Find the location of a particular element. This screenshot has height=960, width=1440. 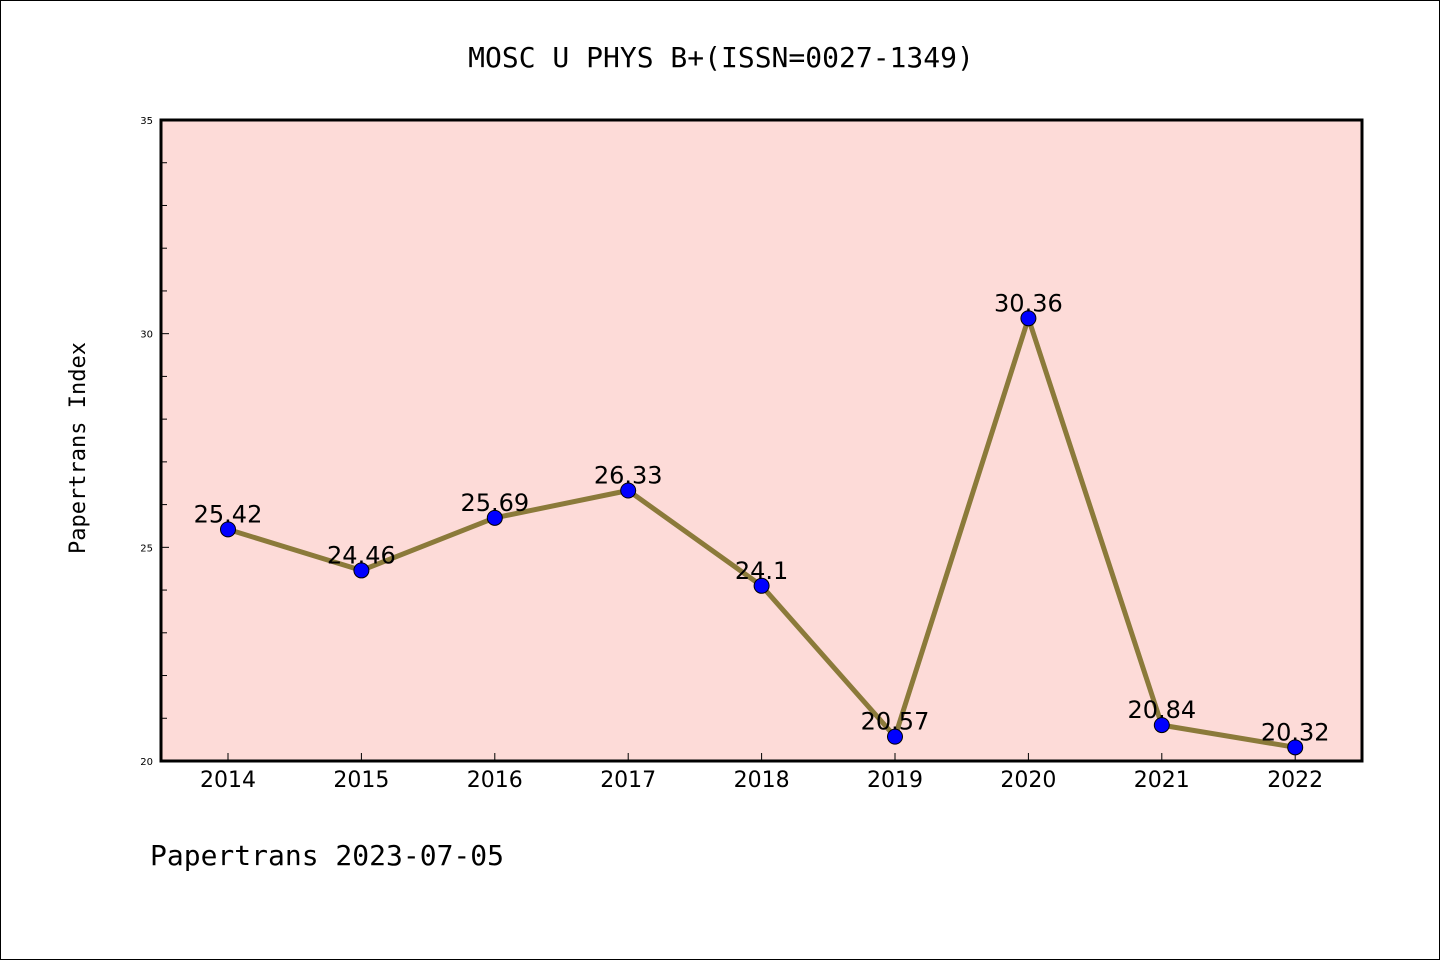

data-label-2014: 25.42 is located at coordinates (228, 514).